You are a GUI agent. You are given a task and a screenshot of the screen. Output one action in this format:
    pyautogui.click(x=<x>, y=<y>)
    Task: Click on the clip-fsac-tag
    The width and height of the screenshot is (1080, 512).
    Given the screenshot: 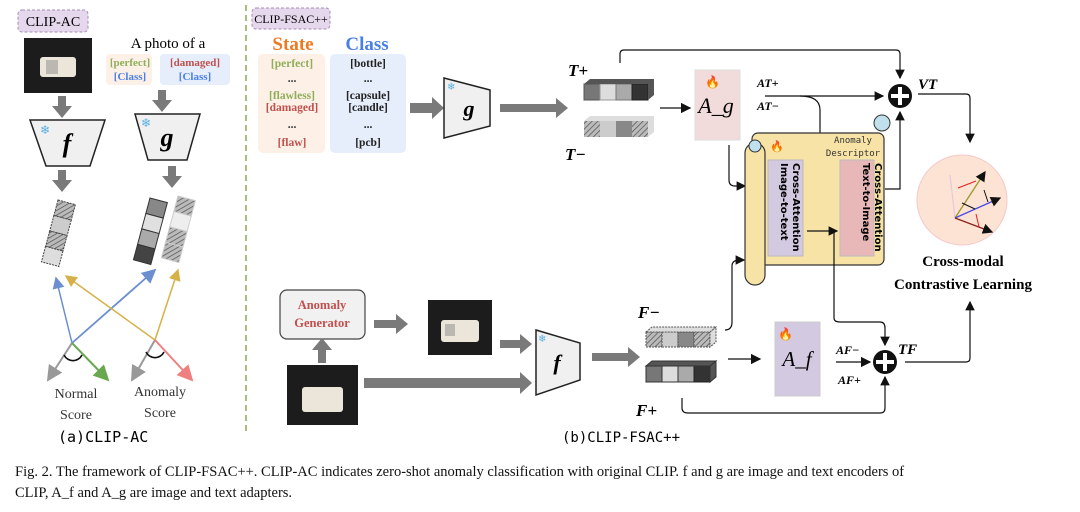 What is the action you would take?
    pyautogui.click(x=291, y=18)
    